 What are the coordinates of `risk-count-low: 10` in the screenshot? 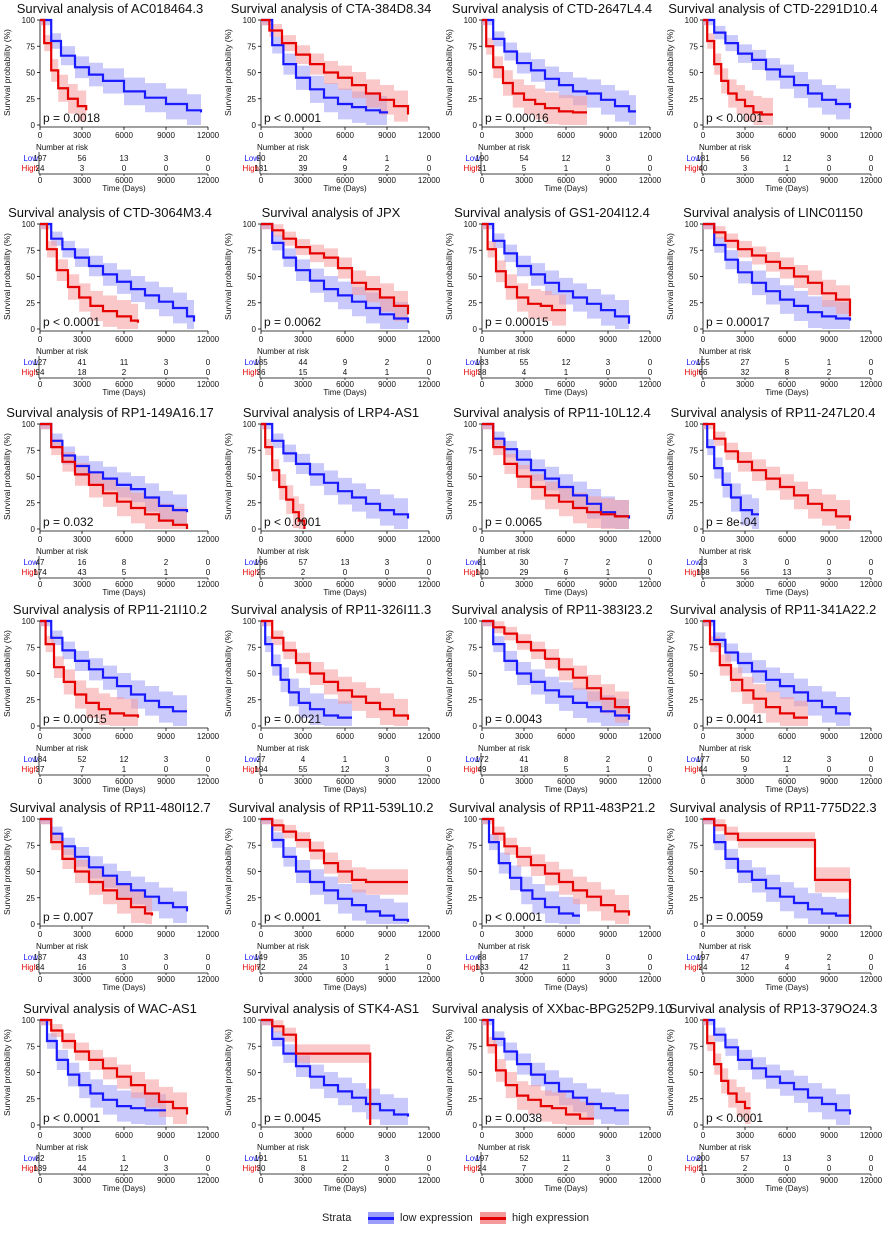 It's located at (345, 957).